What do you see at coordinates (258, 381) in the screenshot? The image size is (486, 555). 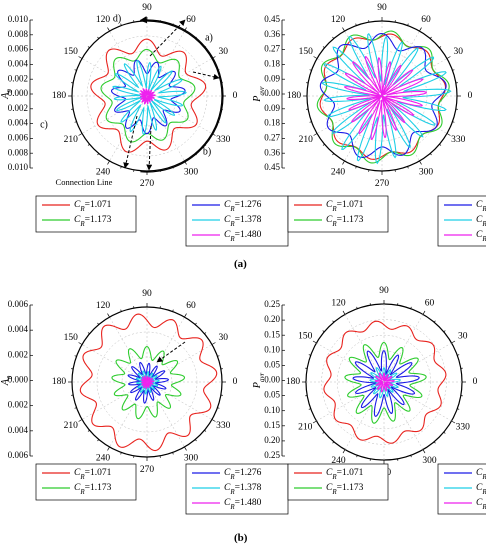 I see `y-axis-title: Pavr` at bounding box center [258, 381].